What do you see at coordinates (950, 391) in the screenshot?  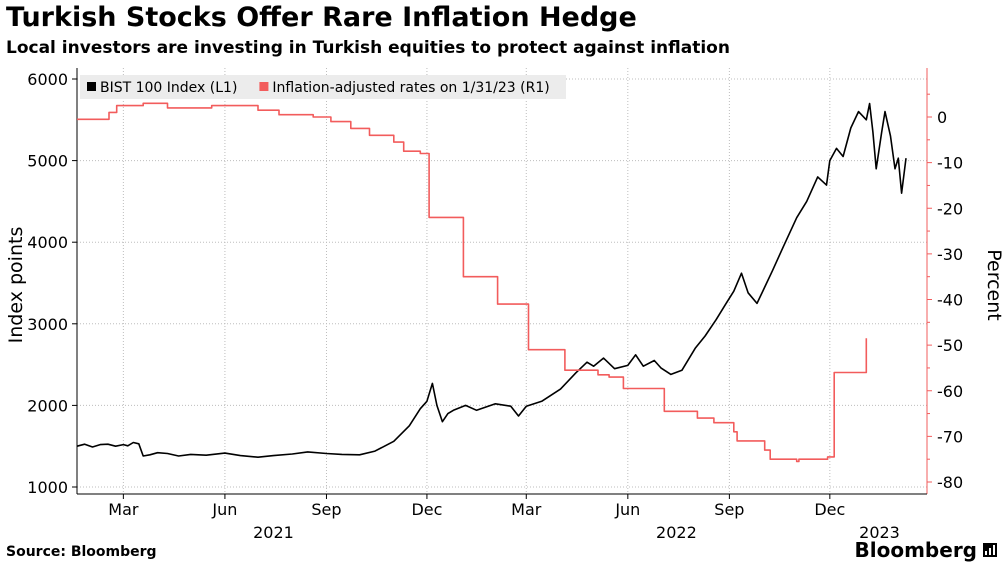 I see `right-axis-tick-label: -60` at bounding box center [950, 391].